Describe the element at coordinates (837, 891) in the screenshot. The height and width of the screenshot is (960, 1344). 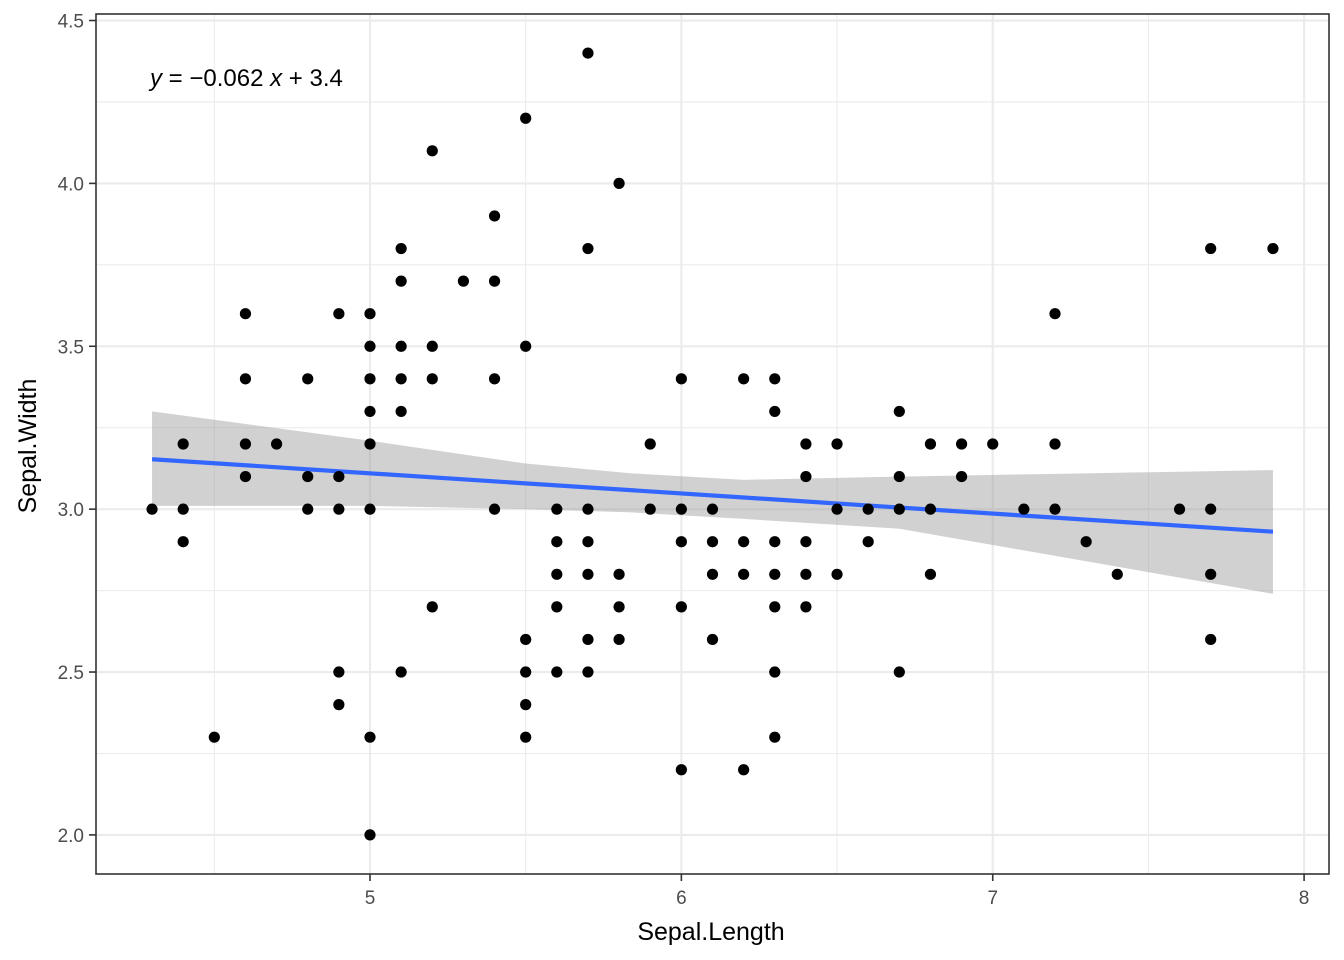
I see `x-axis: 5 6 7 8` at that location.